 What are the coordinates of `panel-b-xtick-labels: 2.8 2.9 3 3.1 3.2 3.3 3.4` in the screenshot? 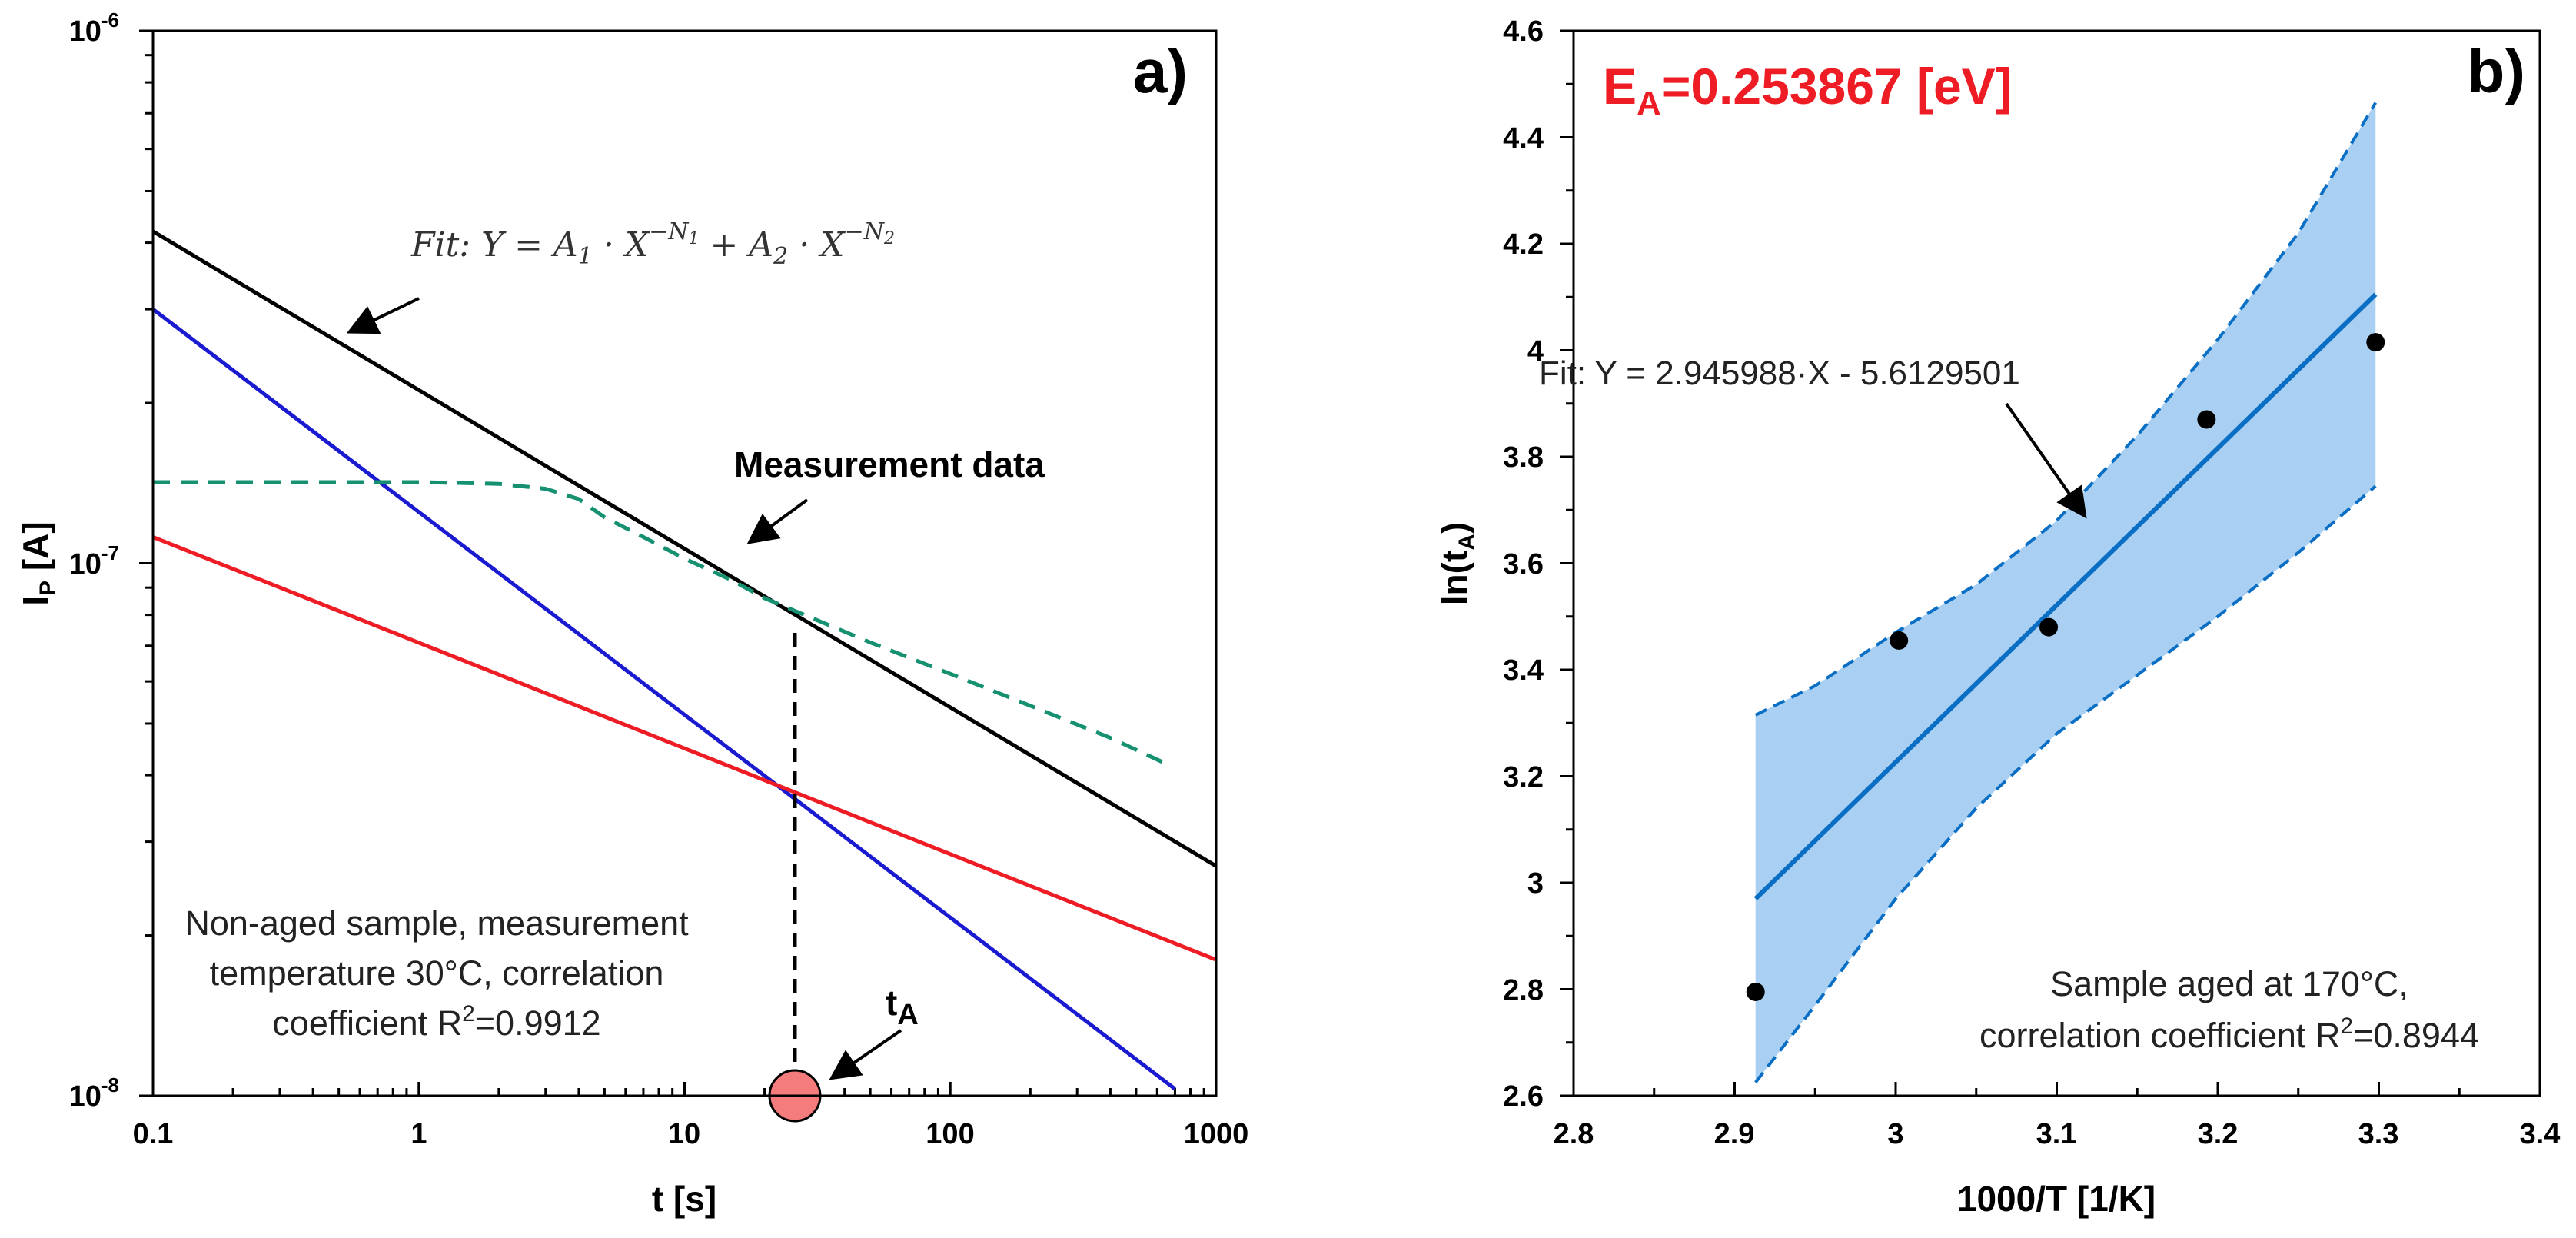 It's located at (2057, 1134).